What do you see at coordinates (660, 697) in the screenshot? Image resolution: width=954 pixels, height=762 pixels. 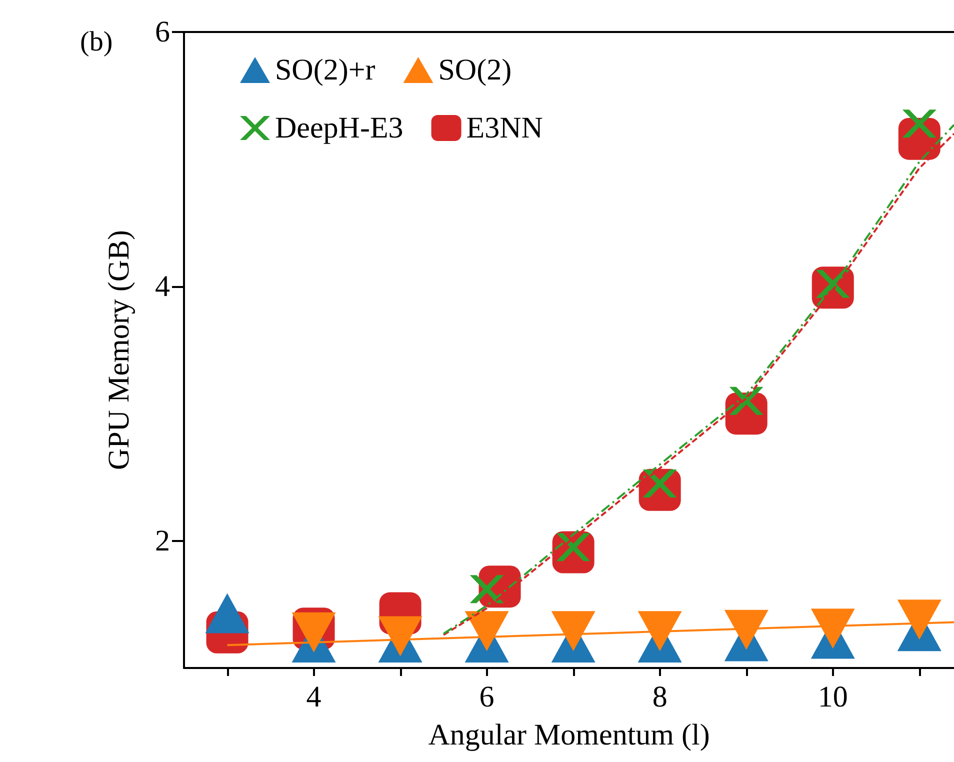 I see `x-tick-label: 8` at bounding box center [660, 697].